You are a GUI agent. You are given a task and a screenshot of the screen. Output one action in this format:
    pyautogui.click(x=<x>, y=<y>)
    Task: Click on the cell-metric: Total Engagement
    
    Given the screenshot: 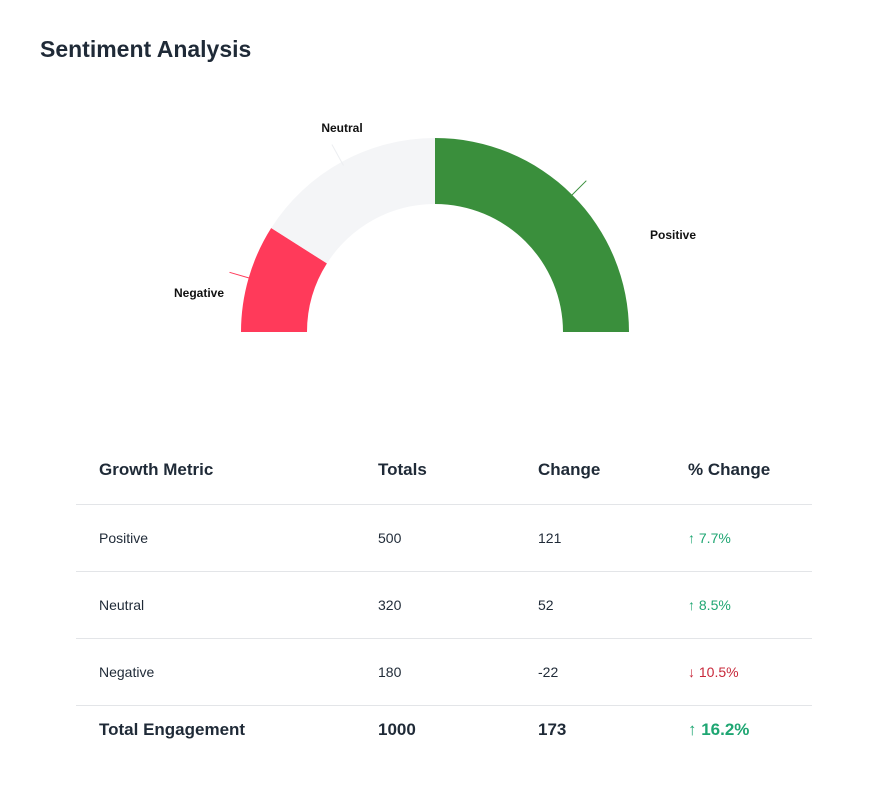 What is the action you would take?
    pyautogui.click(x=172, y=729)
    